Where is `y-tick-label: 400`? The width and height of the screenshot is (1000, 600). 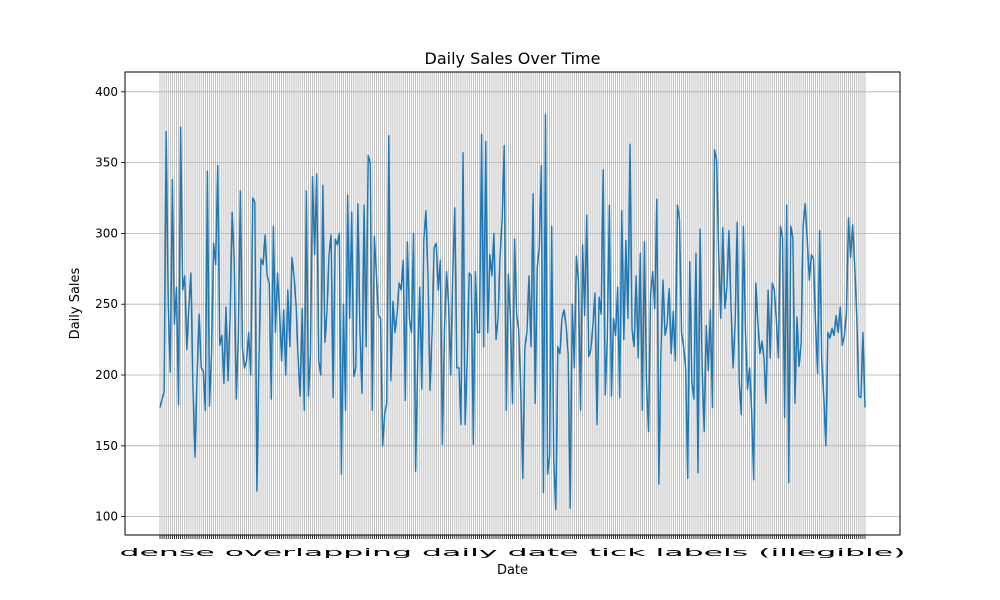
y-tick-label: 400 is located at coordinates (106, 92).